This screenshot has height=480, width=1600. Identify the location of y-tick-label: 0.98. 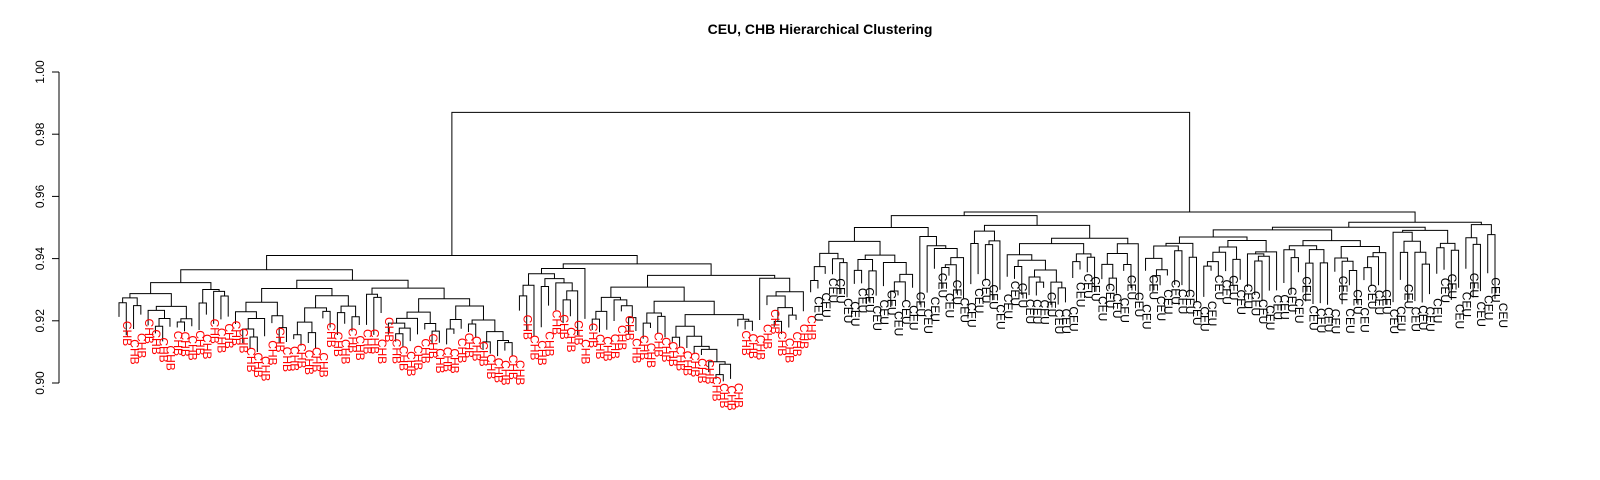
(40, 134).